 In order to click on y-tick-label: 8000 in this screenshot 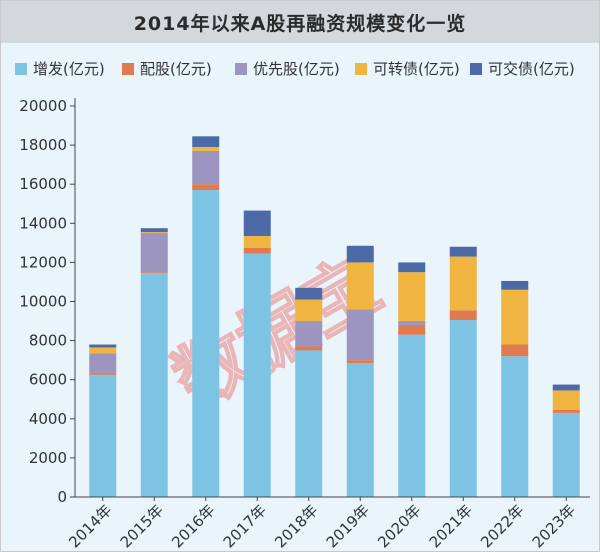, I will do `click(48, 341)`.